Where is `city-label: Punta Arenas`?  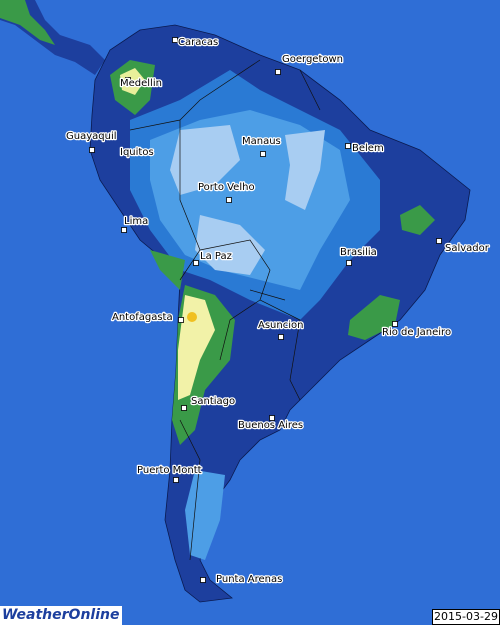
city-label: Punta Arenas is located at coordinates (249, 579).